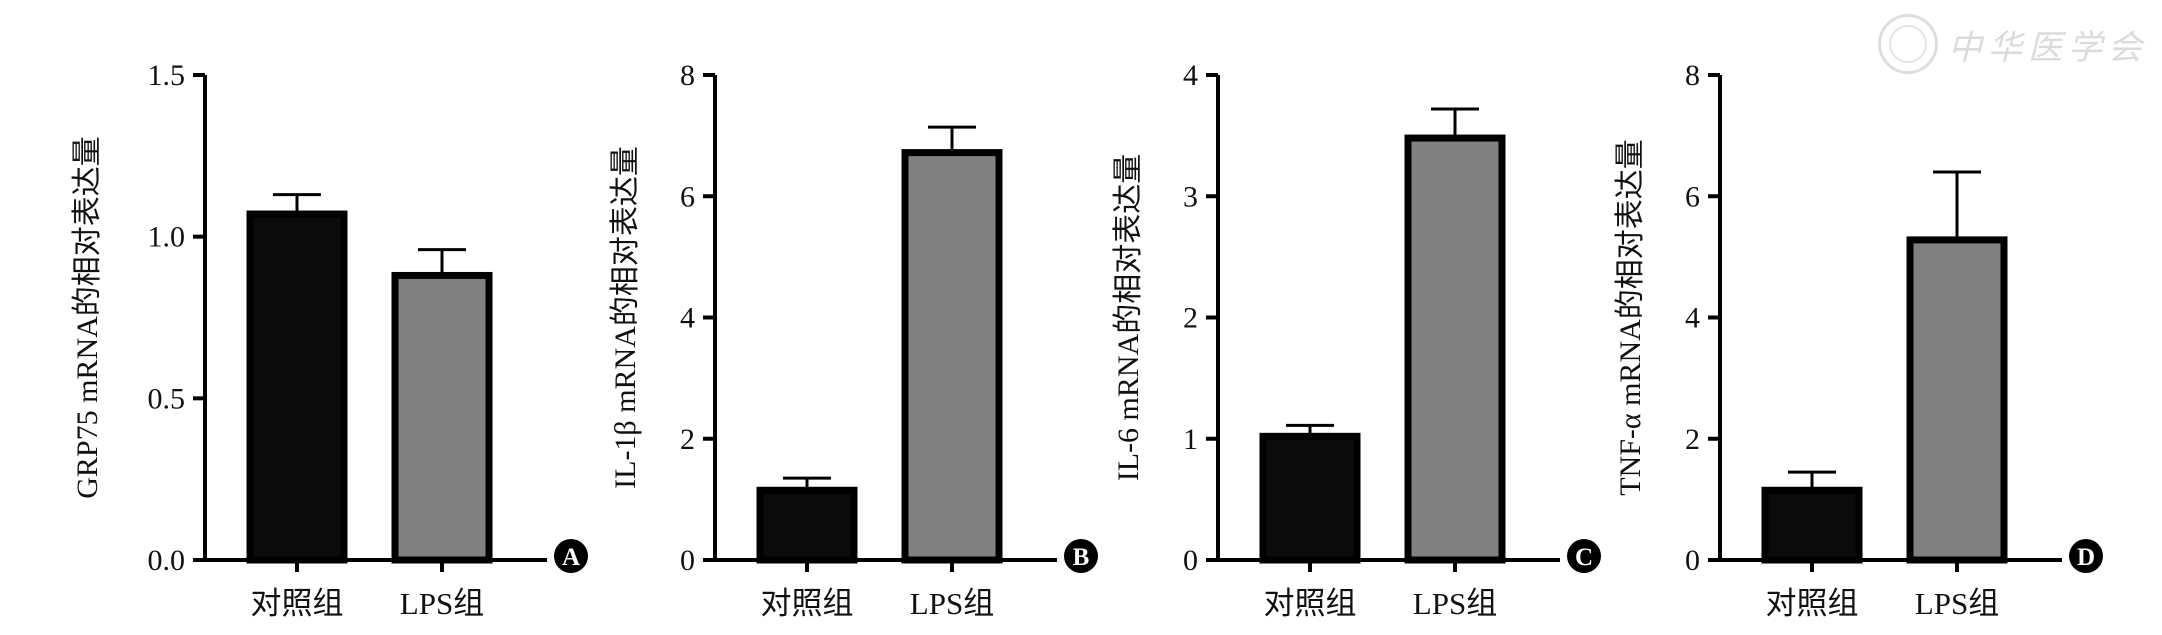 The height and width of the screenshot is (635, 2162). What do you see at coordinates (1310, 603) in the screenshot?
I see `panel-c-category-label: 对照组` at bounding box center [1310, 603].